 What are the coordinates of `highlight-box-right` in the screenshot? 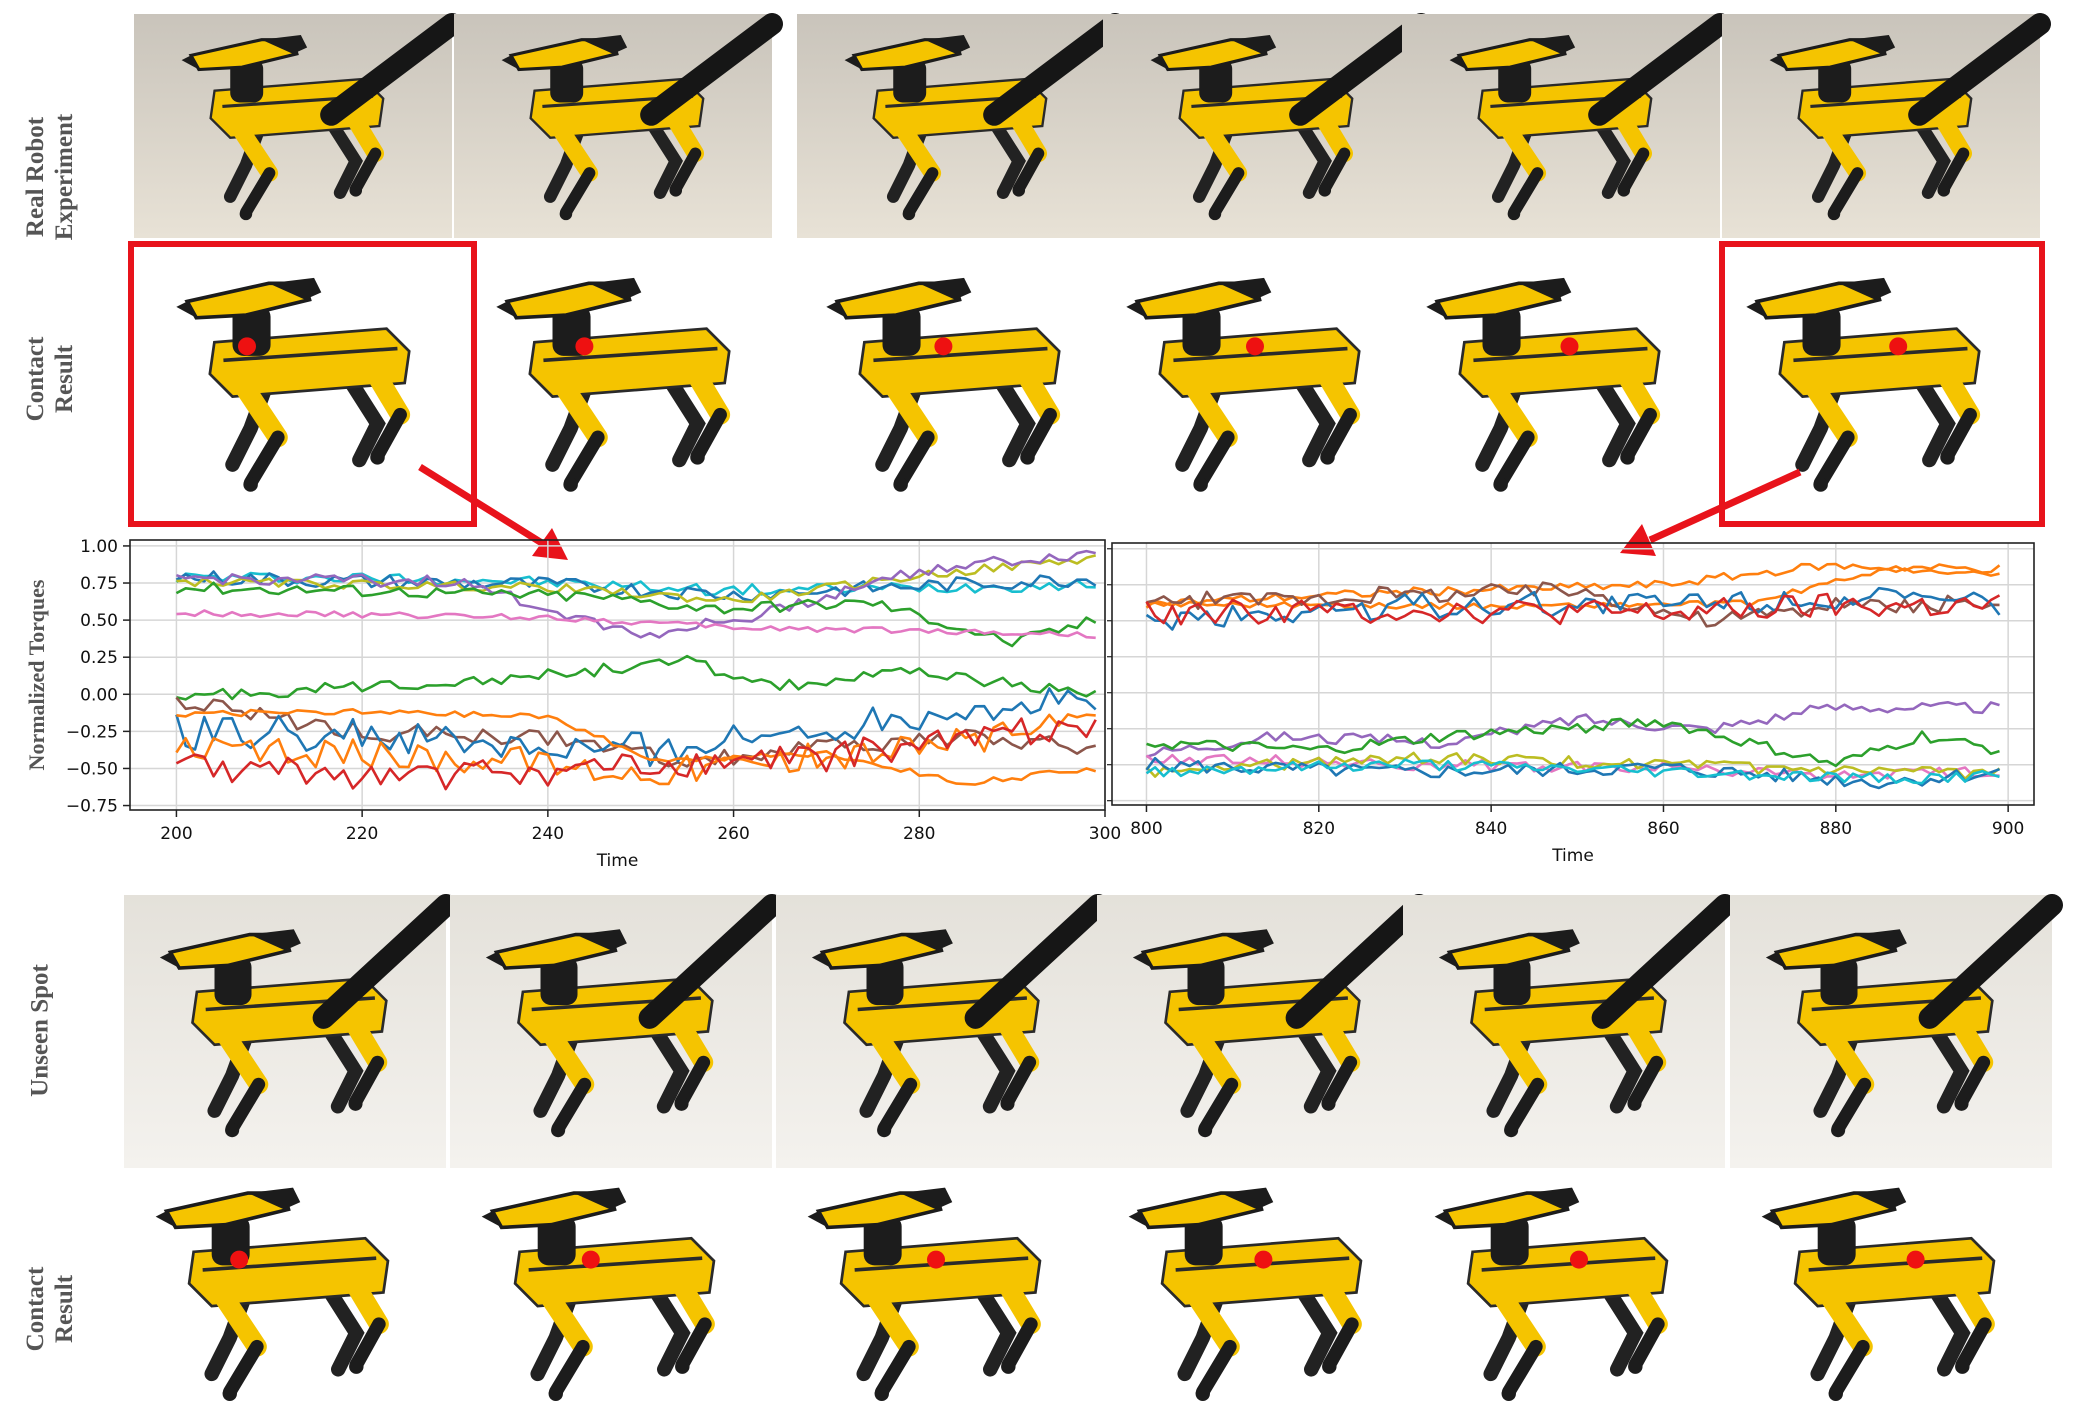 It's located at (1882, 384).